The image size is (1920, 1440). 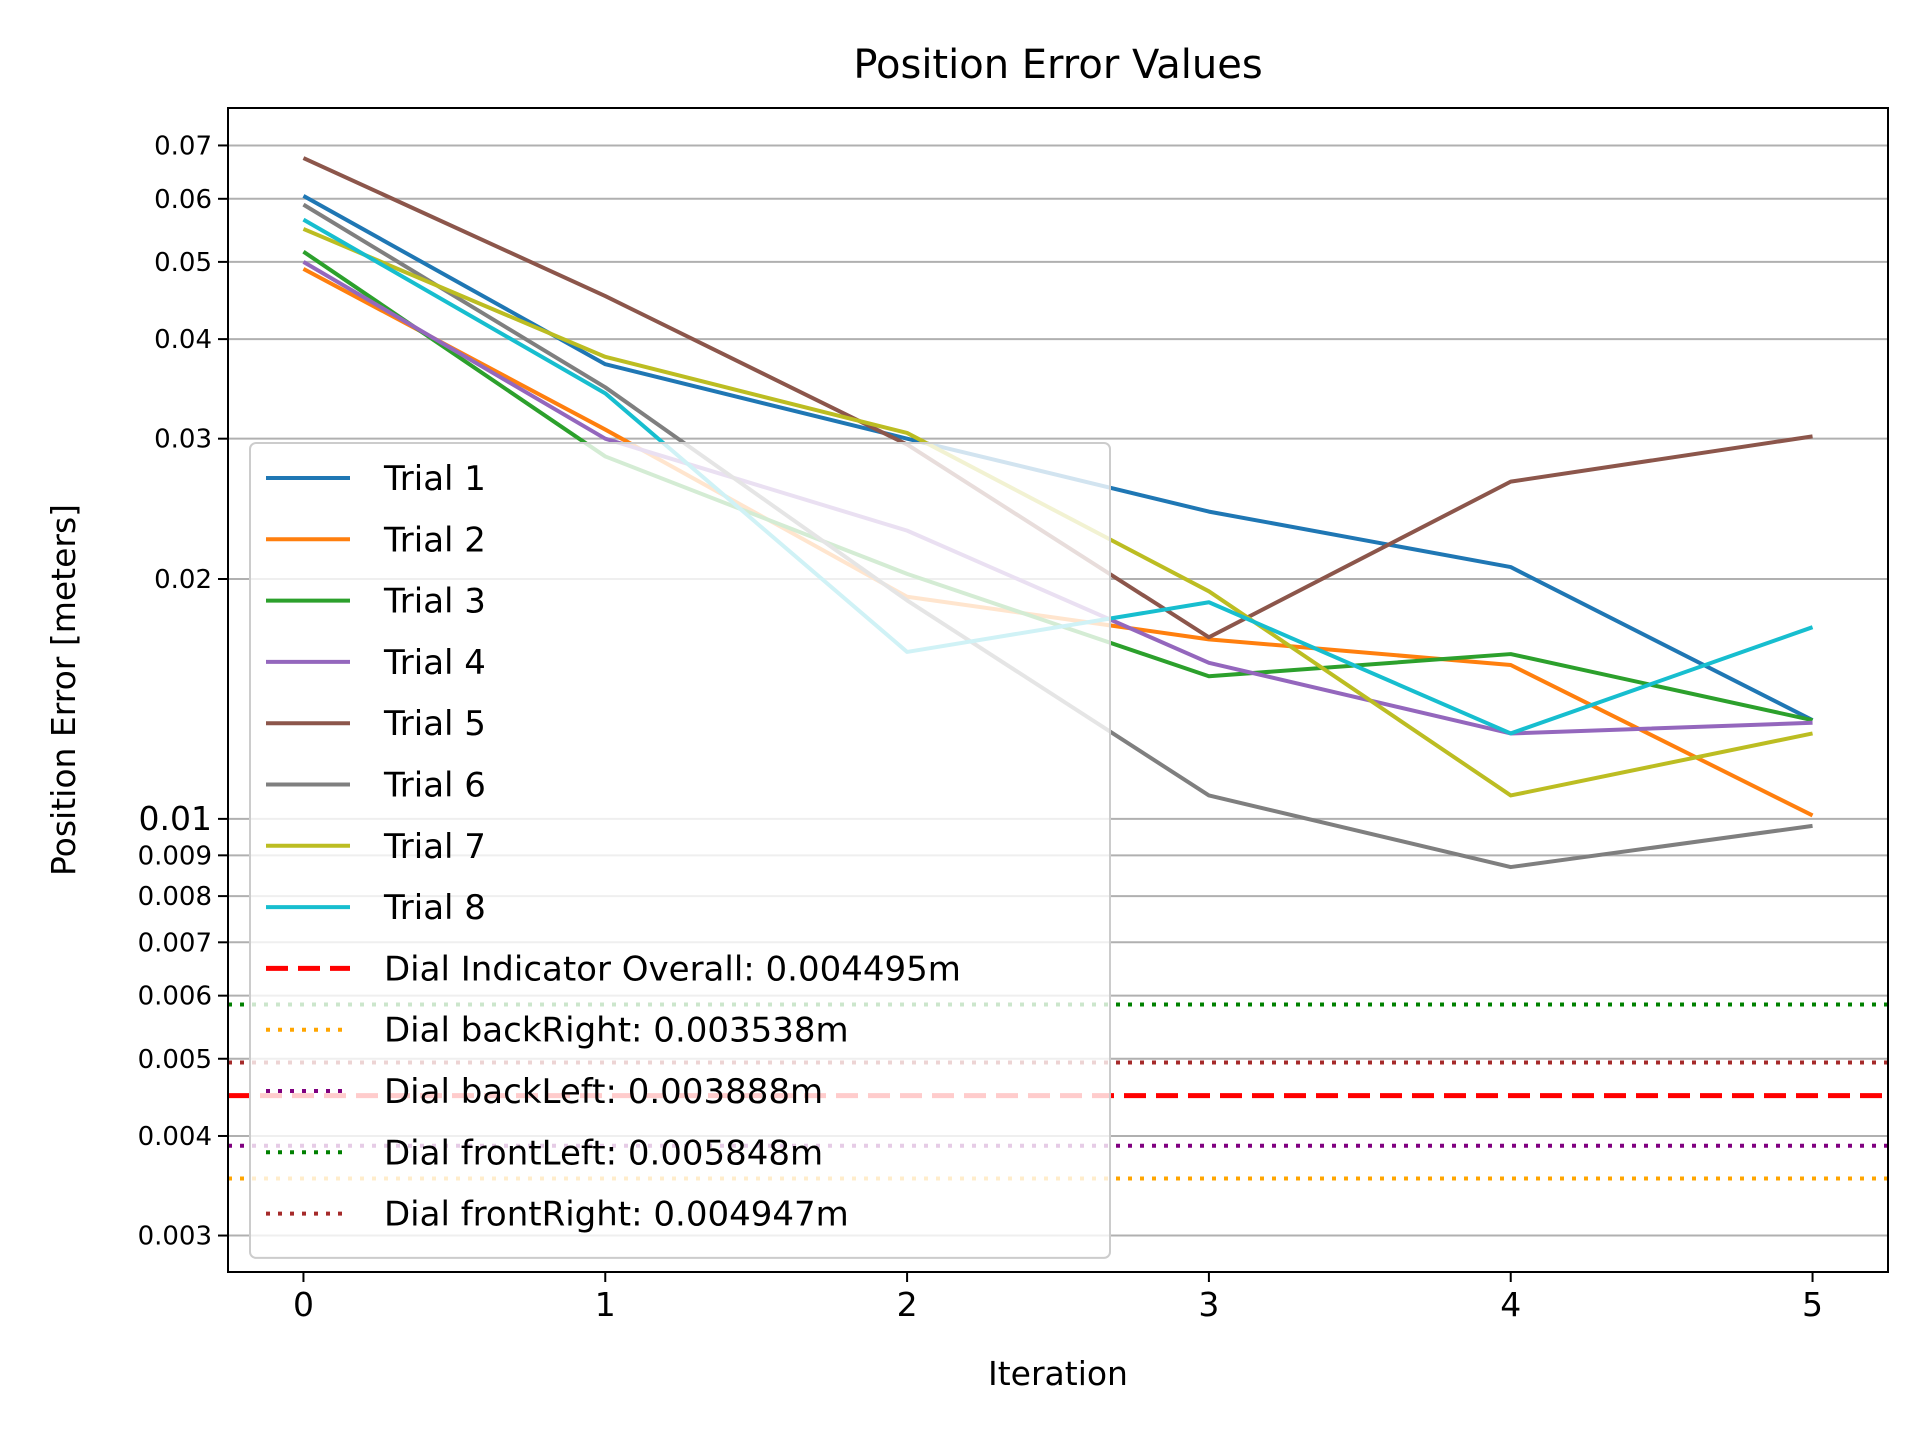 I want to click on legend-label-2: Trial 3, so click(x=434, y=602).